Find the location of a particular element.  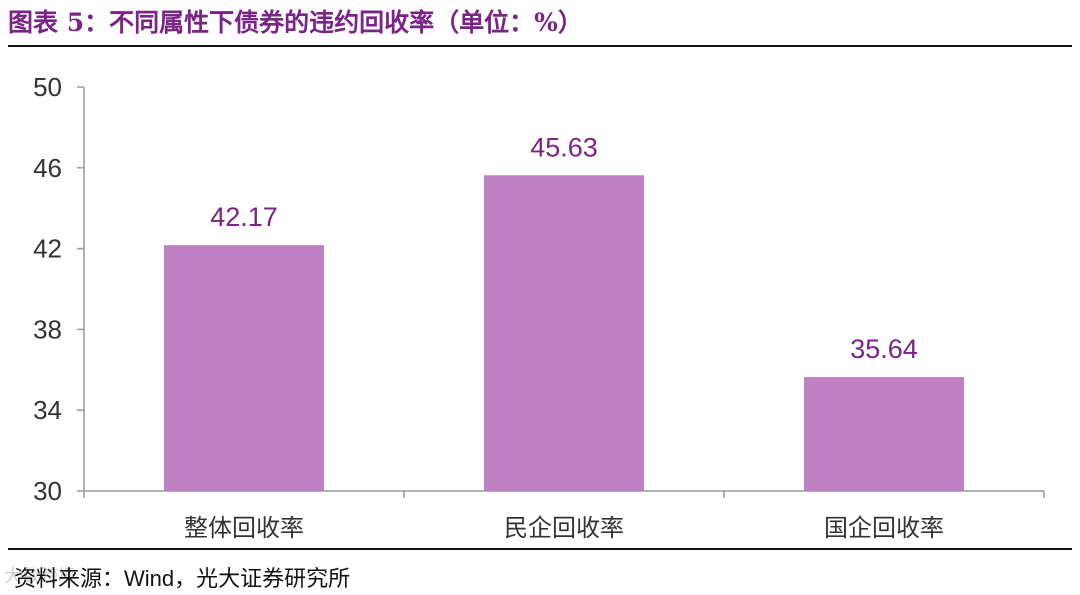

data-label: 35.64 is located at coordinates (884, 349).